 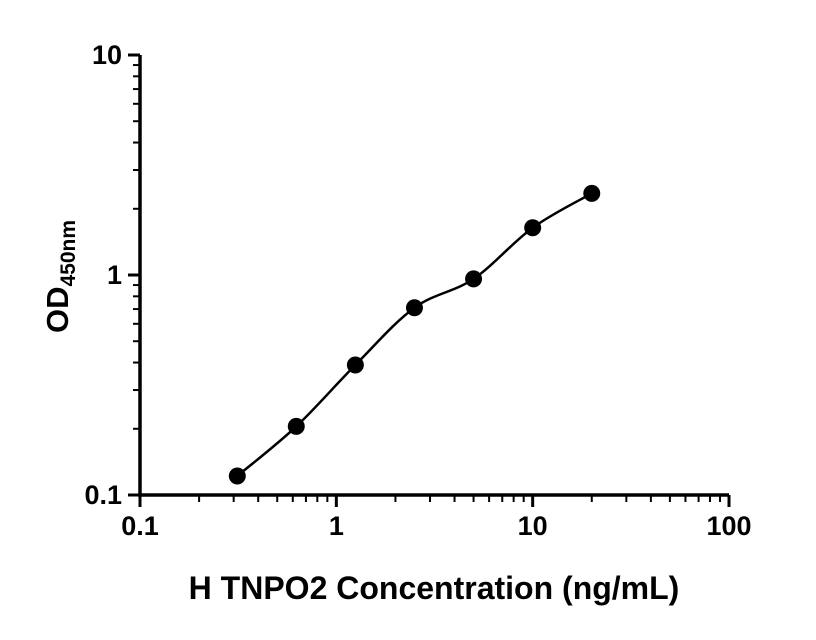 What do you see at coordinates (103, 495) in the screenshot?
I see `y-tick-label: 0.1` at bounding box center [103, 495].